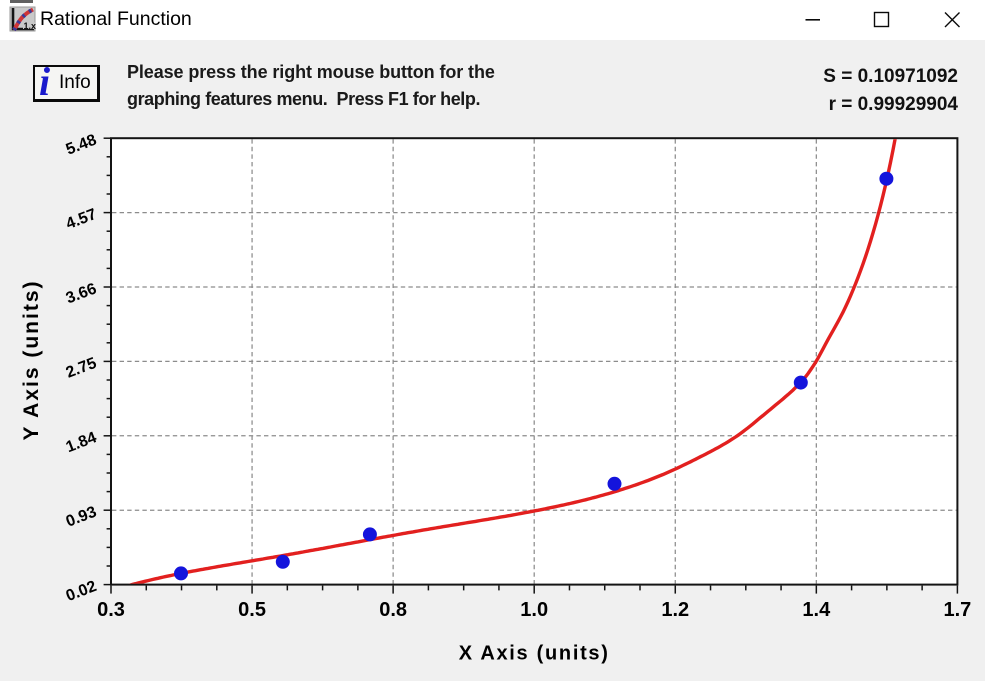 The width and height of the screenshot is (985, 681). Describe the element at coordinates (81, 145) in the screenshot. I see `svg-text: 5.48` at that location.